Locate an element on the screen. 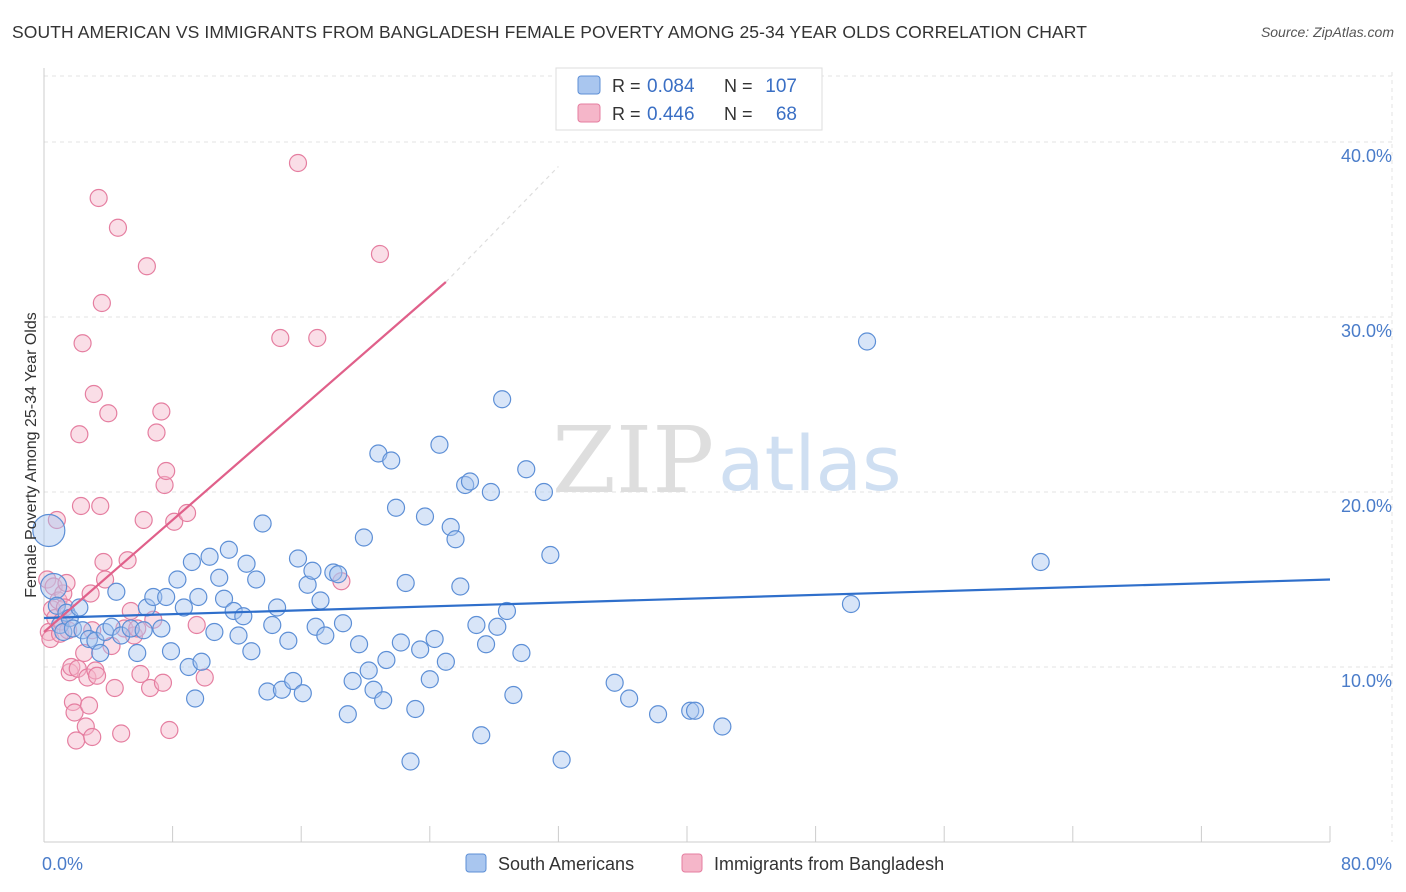 The width and height of the screenshot is (1406, 892). legend-n-label-2: N = is located at coordinates (738, 114).